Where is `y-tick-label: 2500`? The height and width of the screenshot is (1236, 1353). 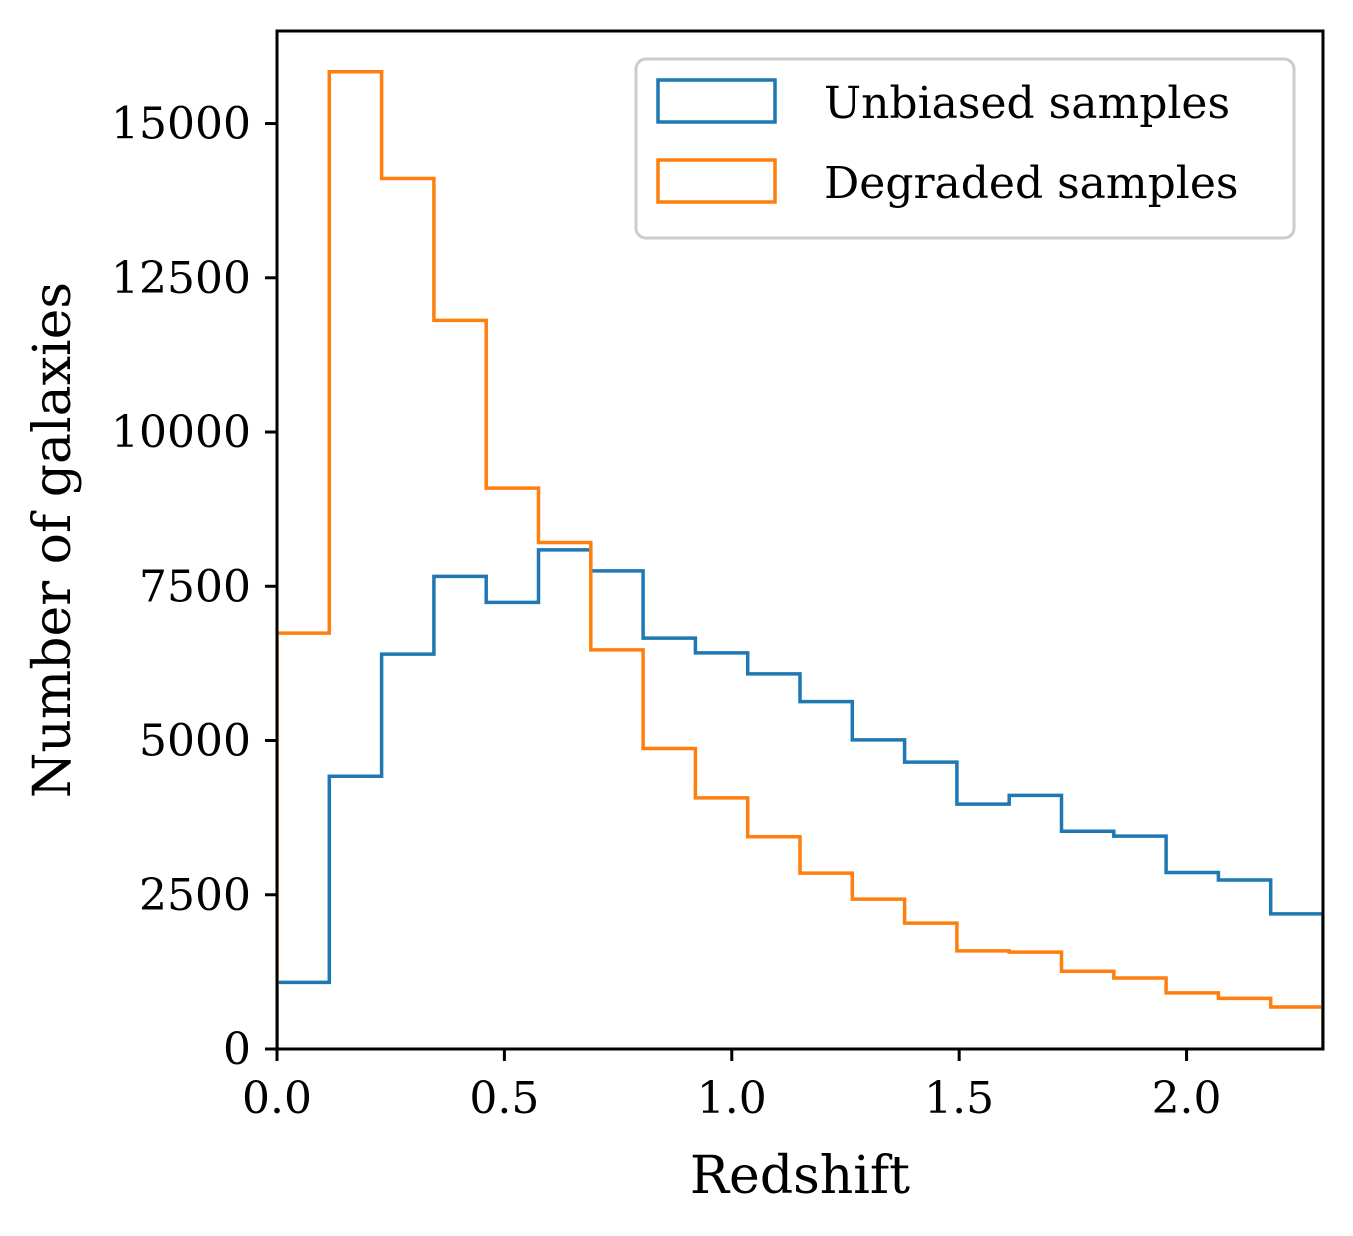
y-tick-label: 2500 is located at coordinates (195, 895).